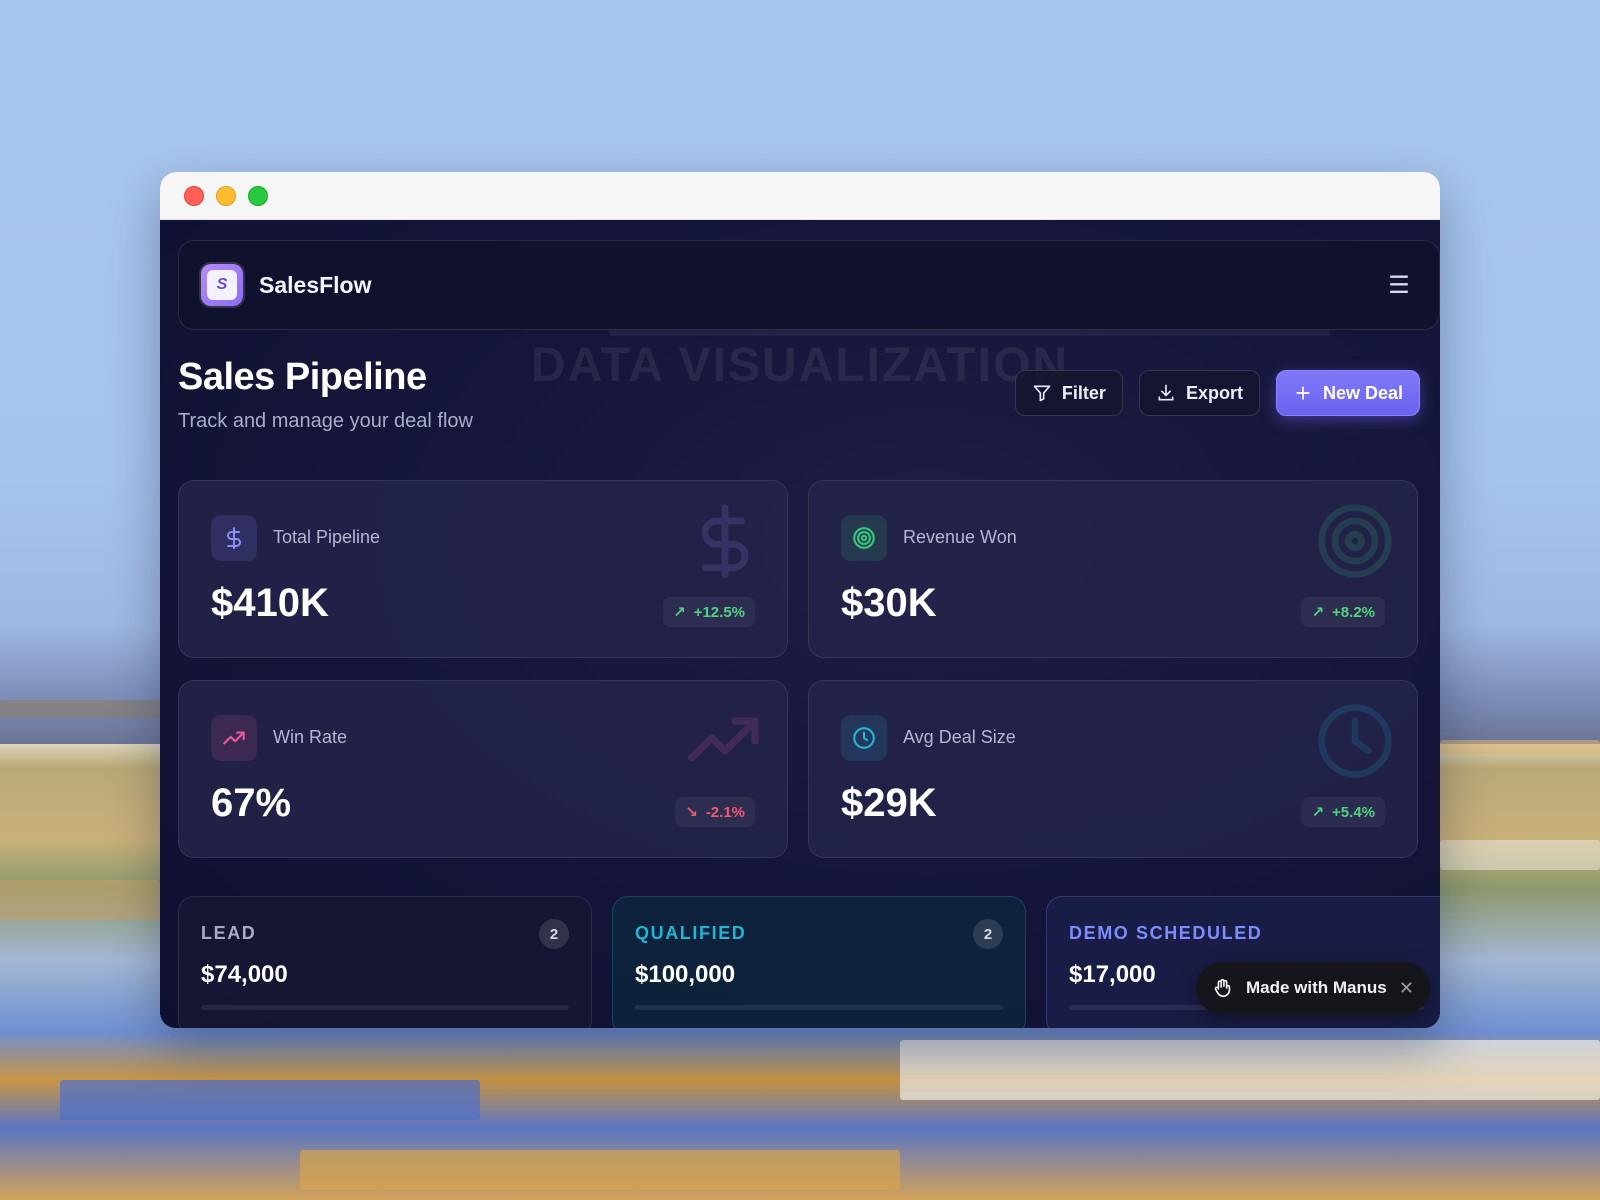 The image size is (1600, 1200). I want to click on new-deal-label: New Deal, so click(1362, 392).